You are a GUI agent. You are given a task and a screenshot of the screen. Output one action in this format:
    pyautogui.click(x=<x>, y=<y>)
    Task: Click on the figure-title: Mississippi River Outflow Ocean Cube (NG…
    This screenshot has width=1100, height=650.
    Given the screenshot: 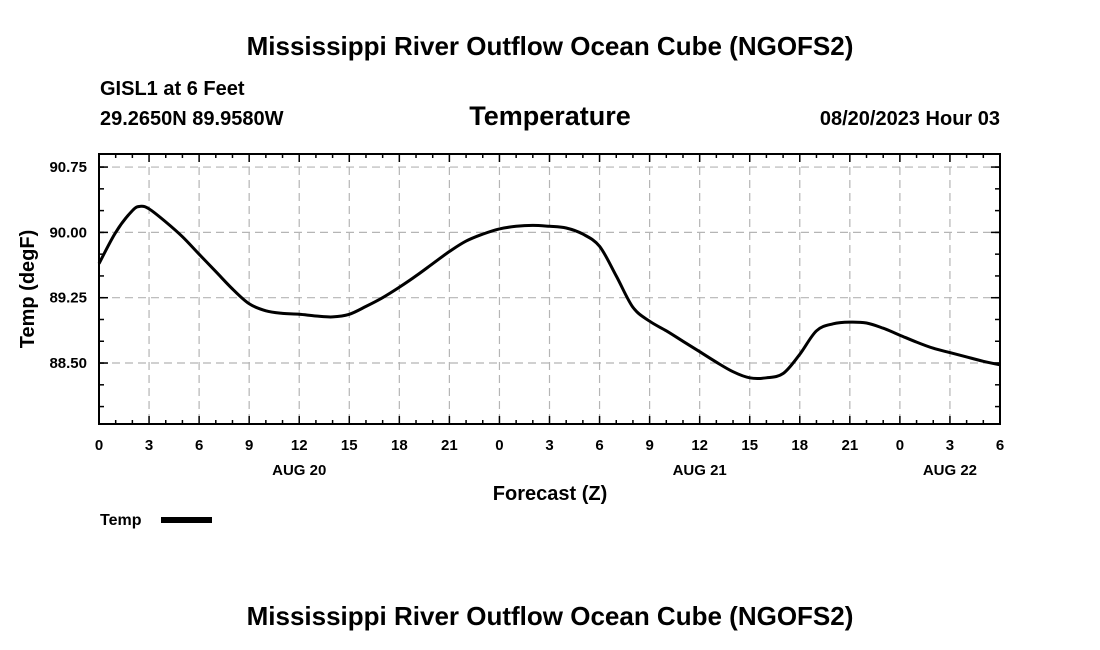 What is the action you would take?
    pyautogui.click(x=550, y=46)
    